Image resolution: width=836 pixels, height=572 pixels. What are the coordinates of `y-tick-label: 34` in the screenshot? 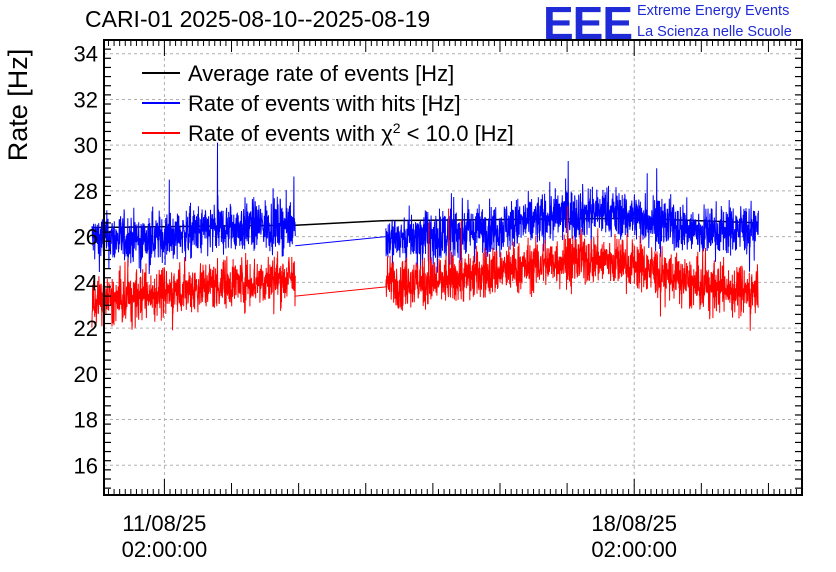 It's located at (86, 54).